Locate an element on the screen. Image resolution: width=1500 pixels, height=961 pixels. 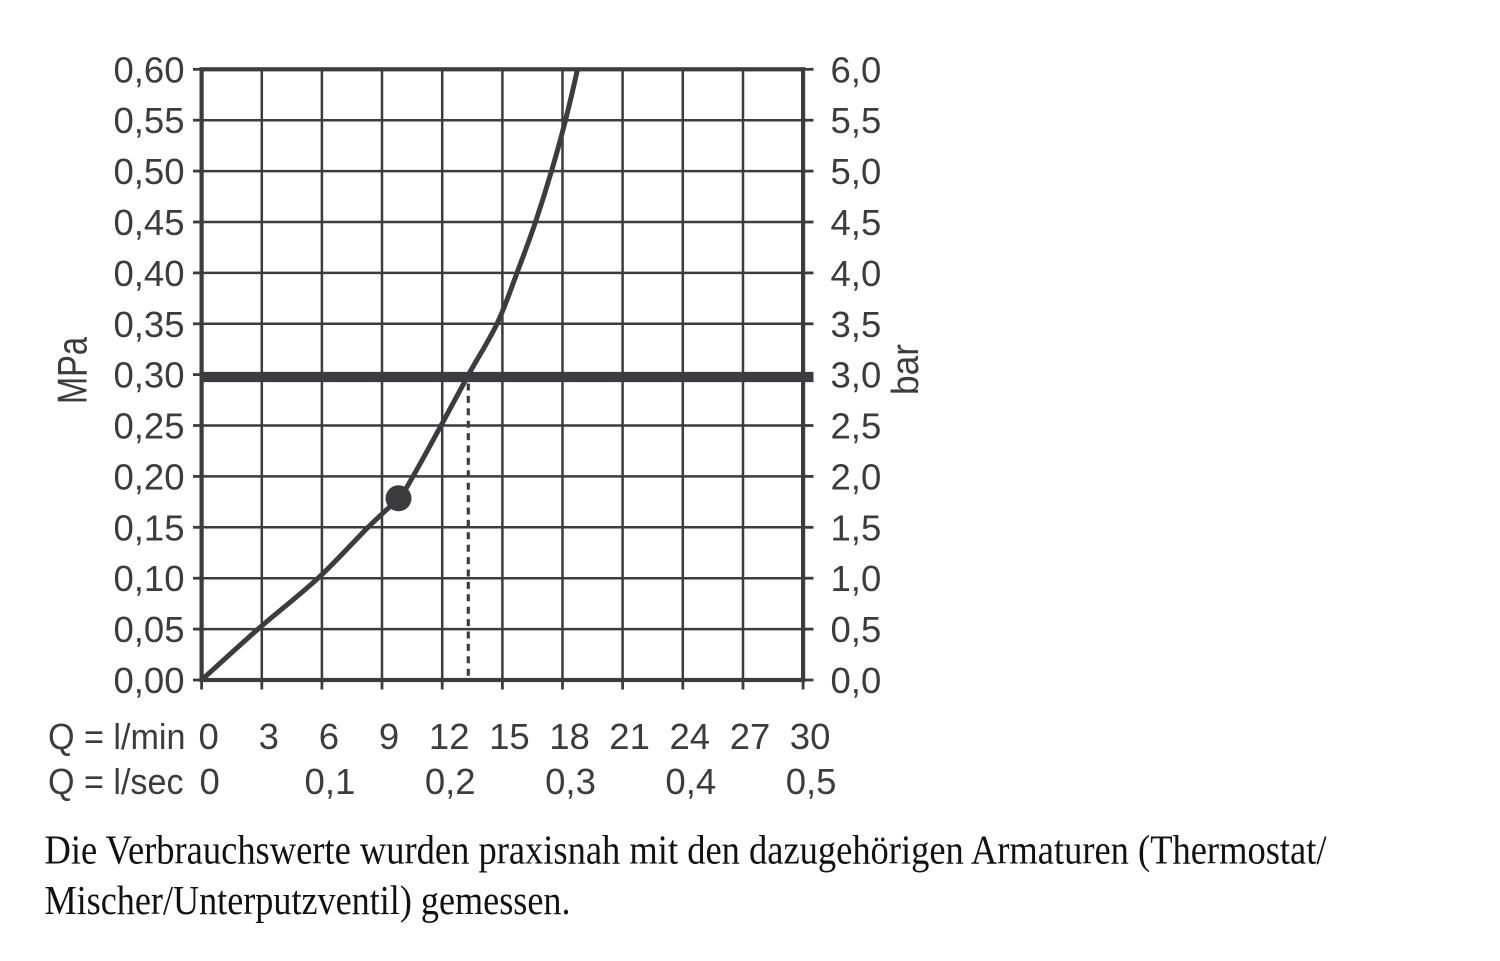
svg-text: 0,25 is located at coordinates (148, 426).